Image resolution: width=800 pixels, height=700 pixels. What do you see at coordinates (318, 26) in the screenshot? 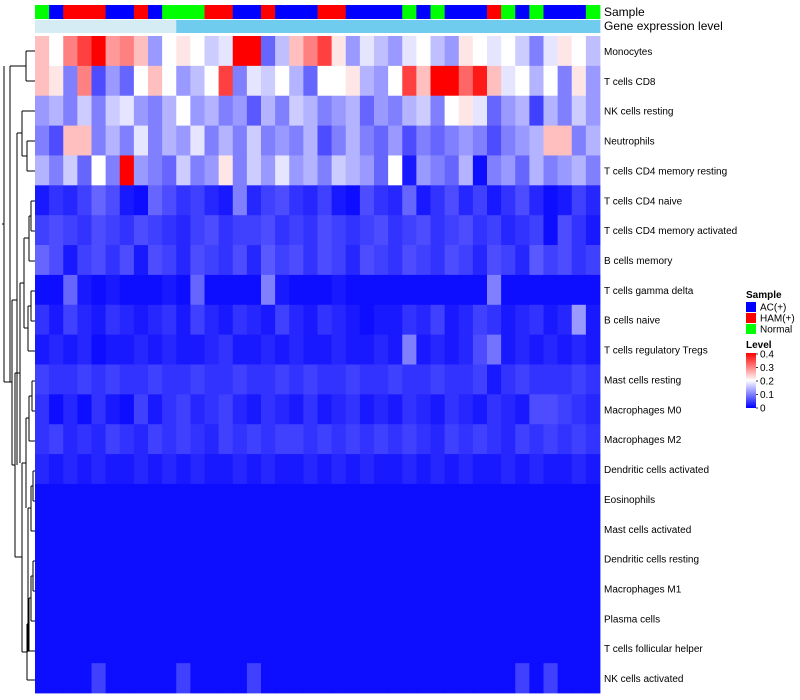
I see `gene-expression-annotation-bar` at bounding box center [318, 26].